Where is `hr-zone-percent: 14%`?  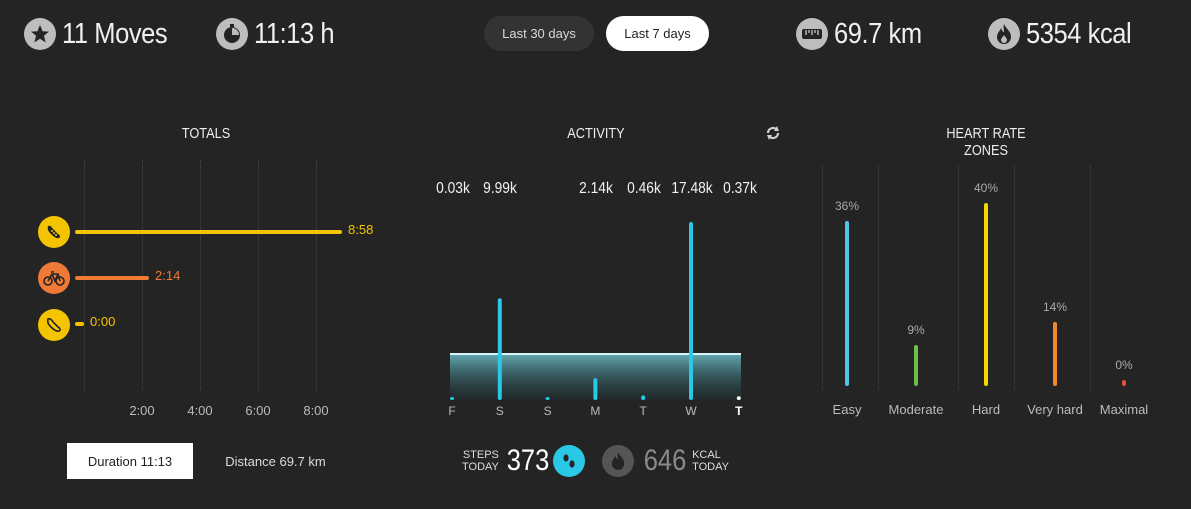 hr-zone-percent: 14% is located at coordinates (1055, 306).